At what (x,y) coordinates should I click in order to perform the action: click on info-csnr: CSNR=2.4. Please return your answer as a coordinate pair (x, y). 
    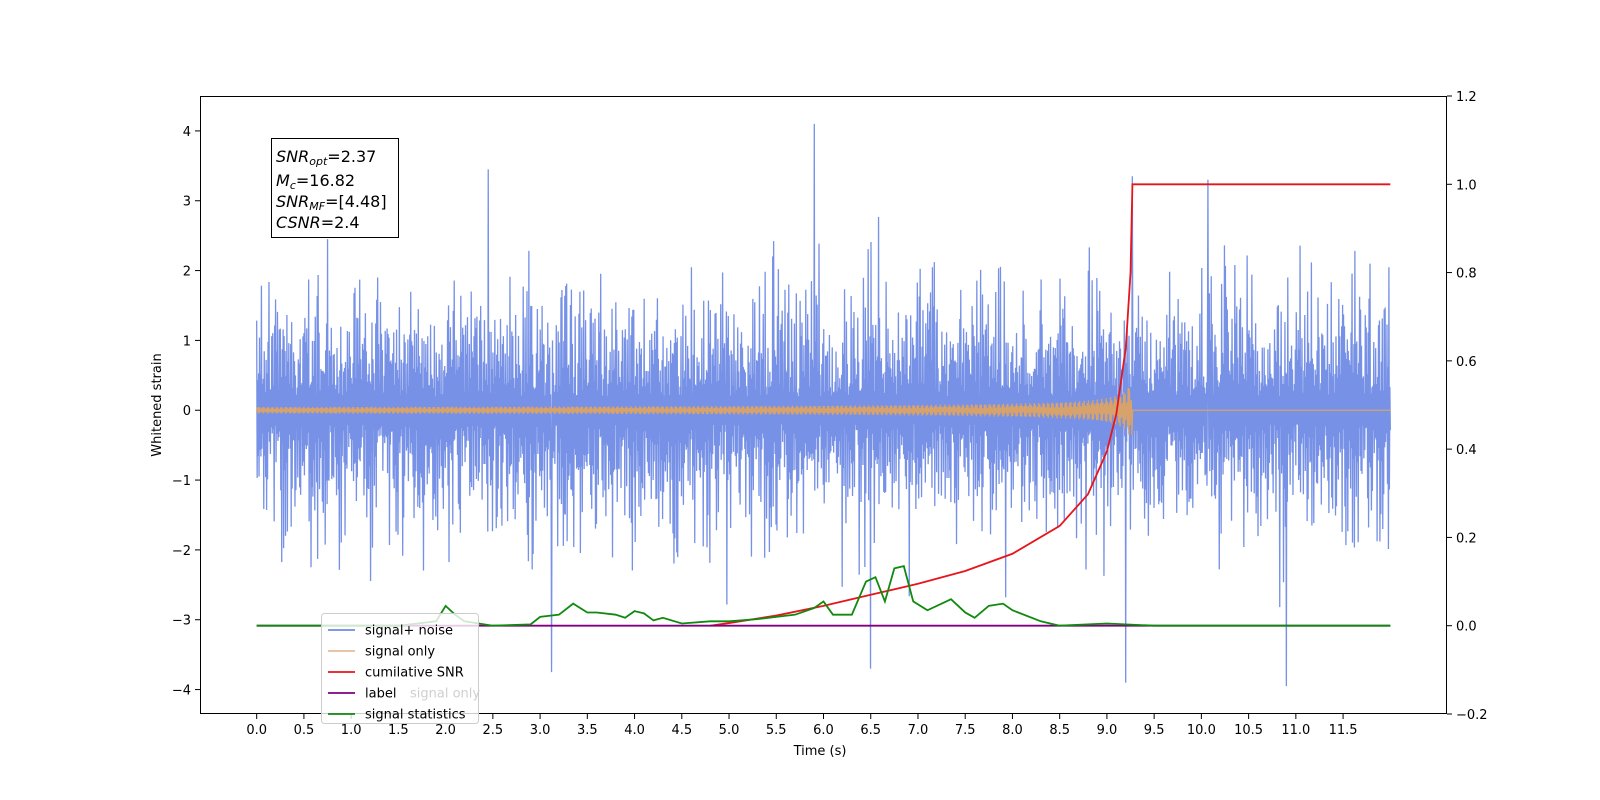
    Looking at the image, I should click on (318, 222).